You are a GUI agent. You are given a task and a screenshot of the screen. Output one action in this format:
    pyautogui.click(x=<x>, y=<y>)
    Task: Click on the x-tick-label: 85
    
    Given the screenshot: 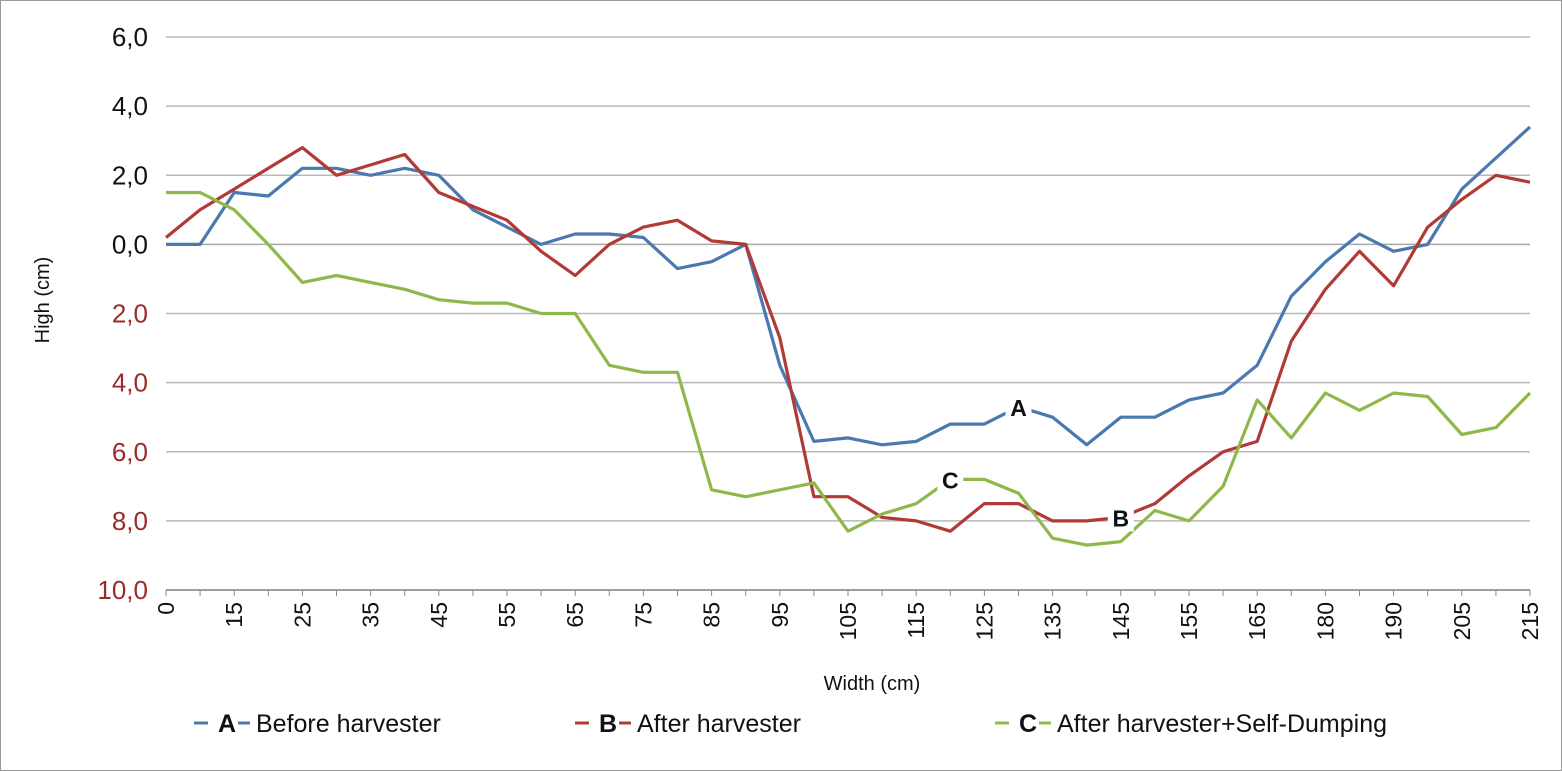 What is the action you would take?
    pyautogui.click(x=712, y=615)
    